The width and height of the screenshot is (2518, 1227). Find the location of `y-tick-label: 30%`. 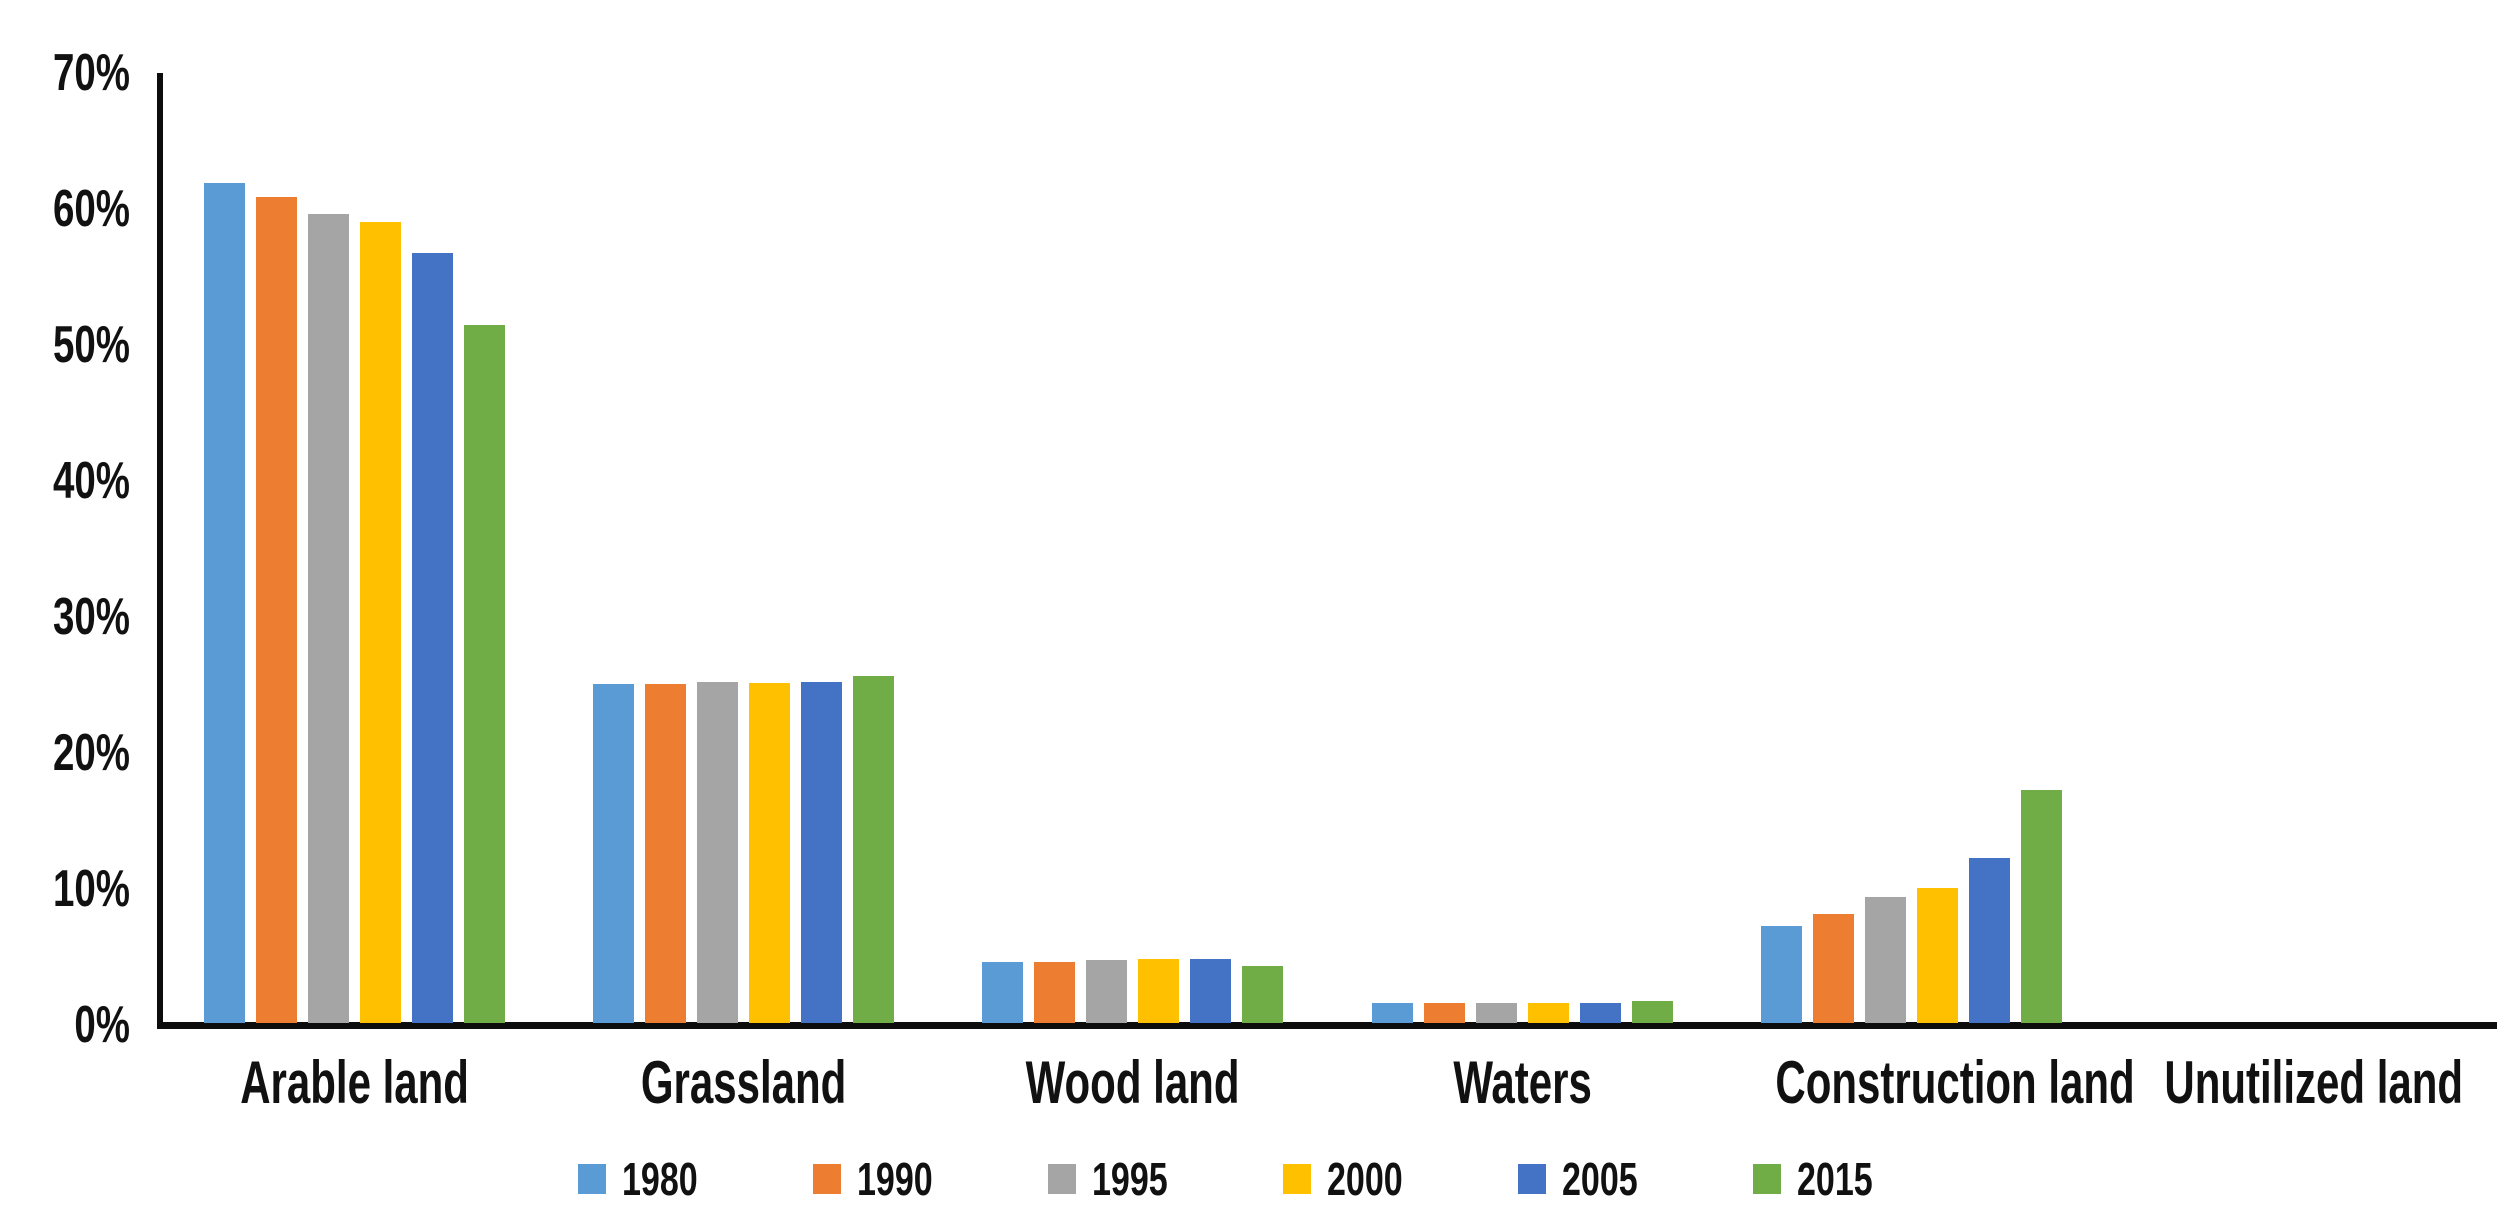

y-tick-label: 30% is located at coordinates (91, 617).